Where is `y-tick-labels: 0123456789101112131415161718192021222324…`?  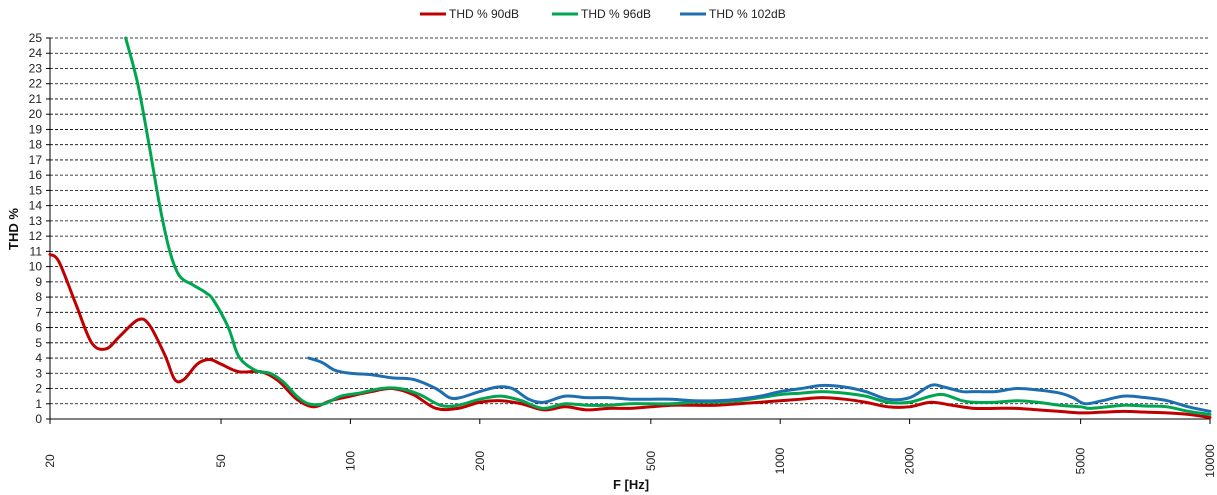 y-tick-labels: 0123456789101112131415161718192021222324… is located at coordinates (39, 228).